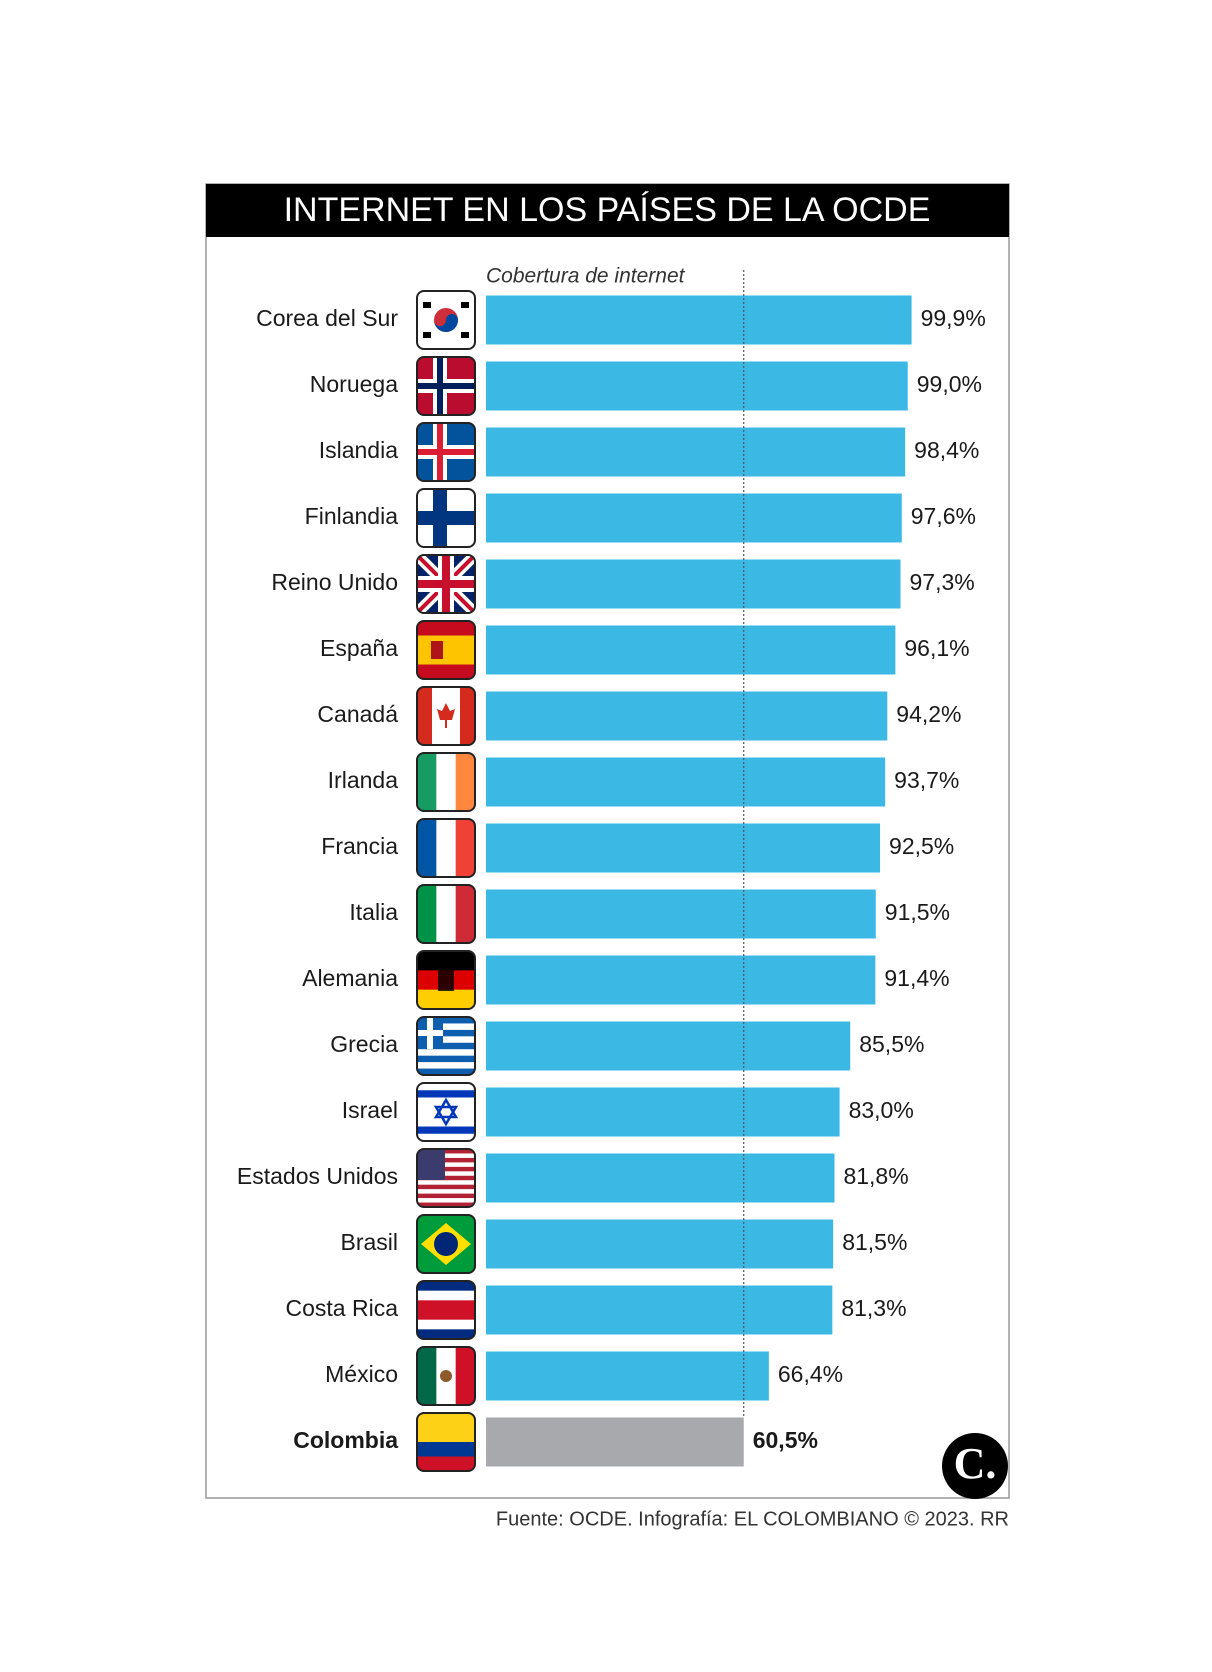 The width and height of the screenshot is (1212, 1672). What do you see at coordinates (936, 648) in the screenshot?
I see `value-label: 96,1%` at bounding box center [936, 648].